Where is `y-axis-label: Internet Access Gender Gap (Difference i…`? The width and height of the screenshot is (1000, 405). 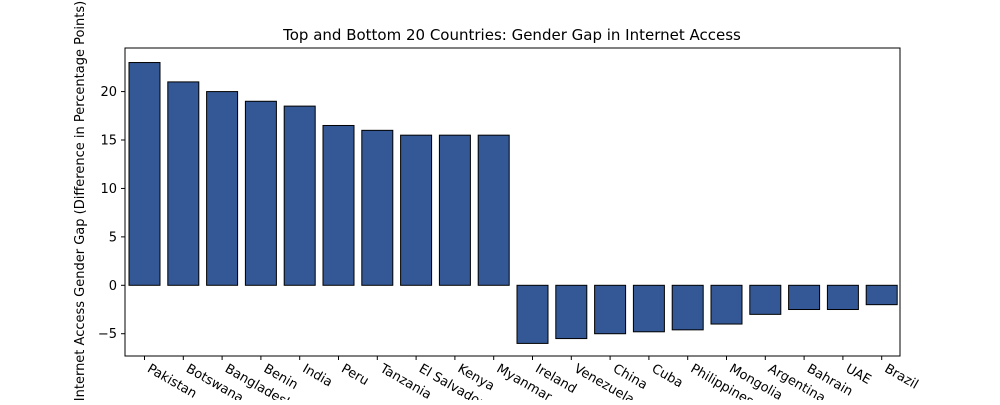
y-axis-label: Internet Access Gender Gap (Difference i… is located at coordinates (80, 200).